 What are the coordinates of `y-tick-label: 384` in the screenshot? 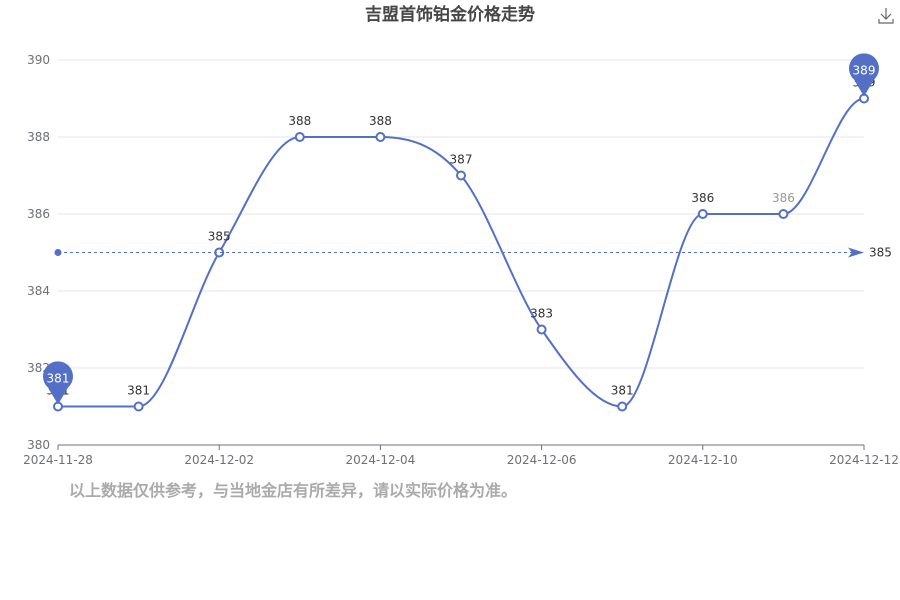 It's located at (38, 291).